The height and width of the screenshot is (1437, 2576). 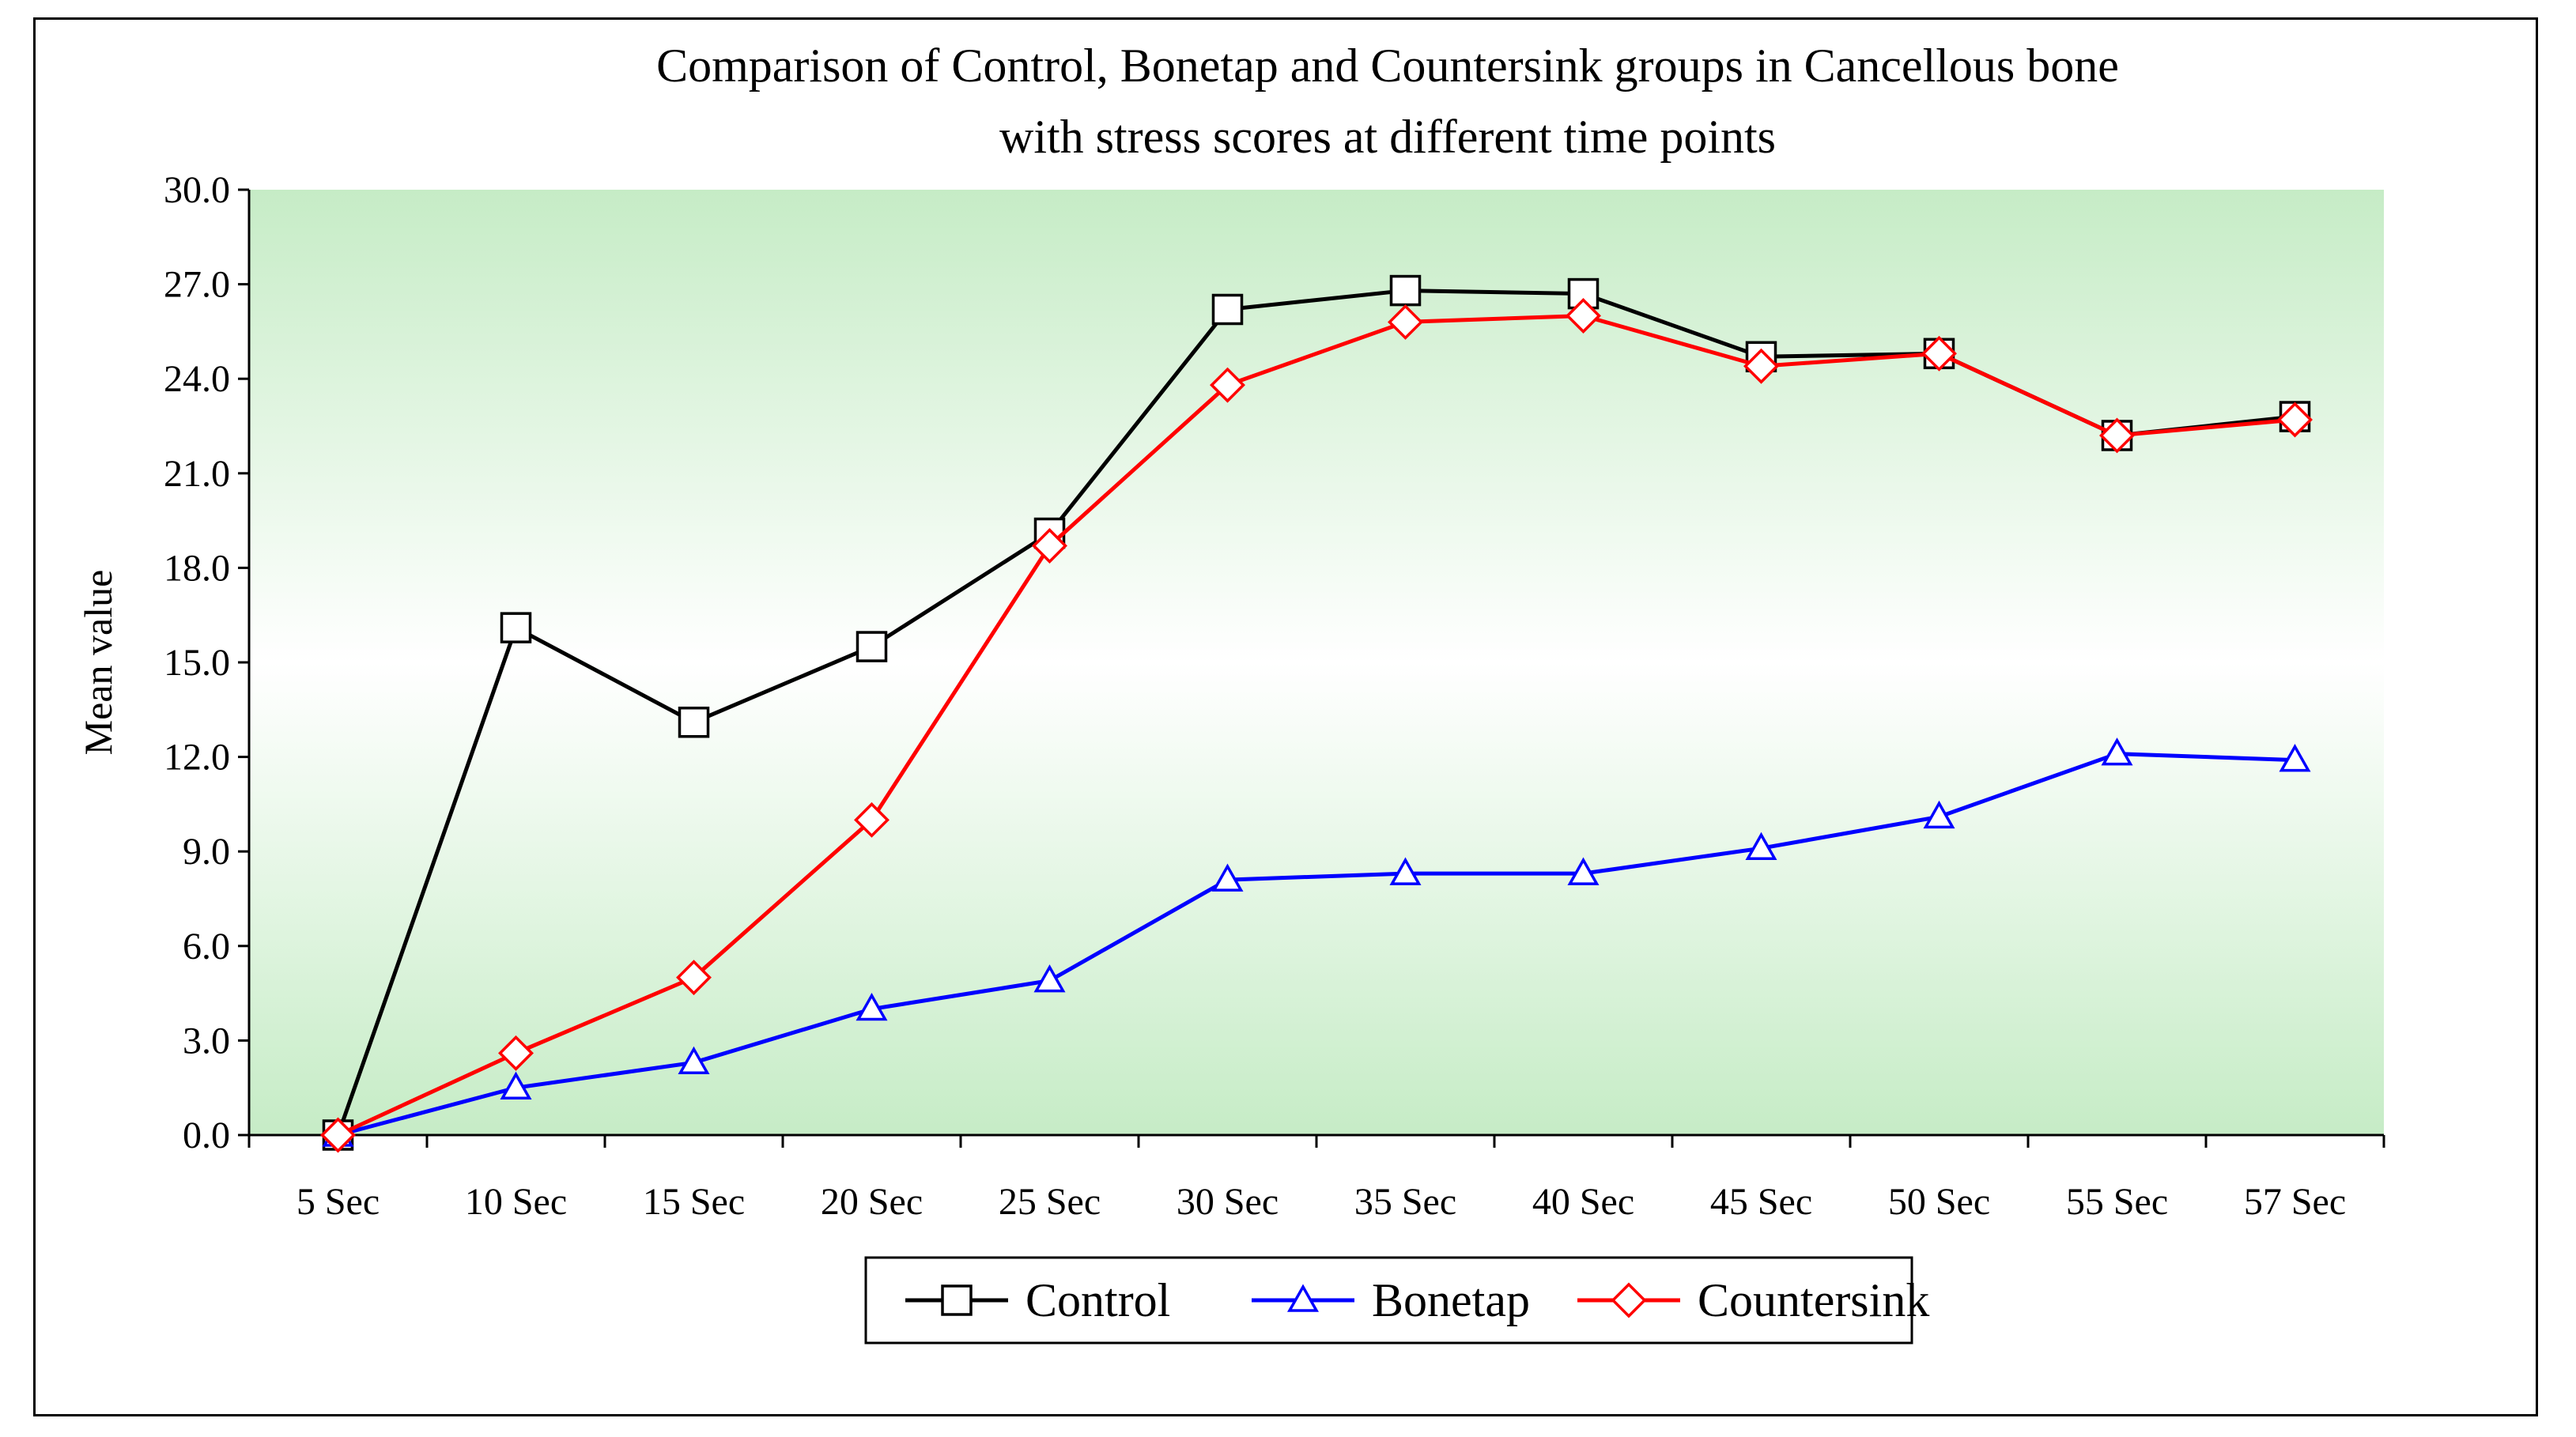 I want to click on legend-box, so click(x=1388, y=1300).